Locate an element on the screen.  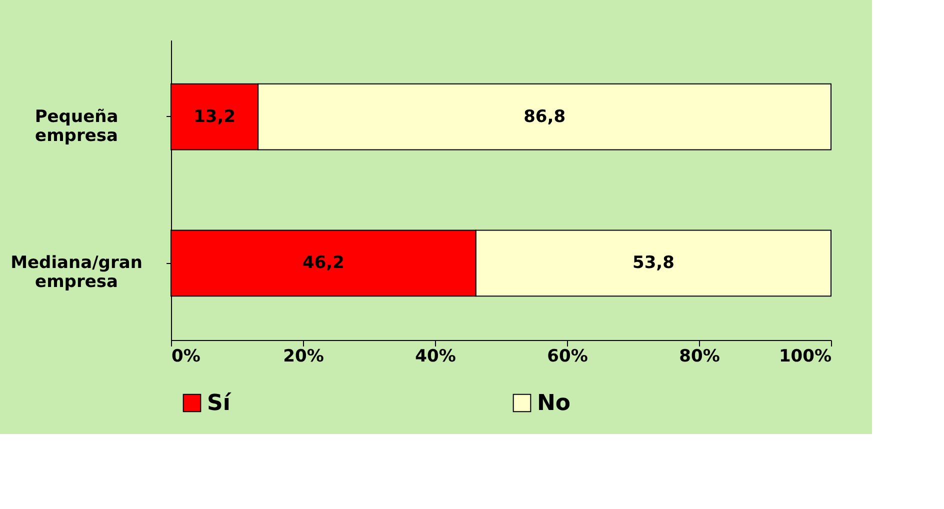
data-label: 53,8 is located at coordinates (653, 263).